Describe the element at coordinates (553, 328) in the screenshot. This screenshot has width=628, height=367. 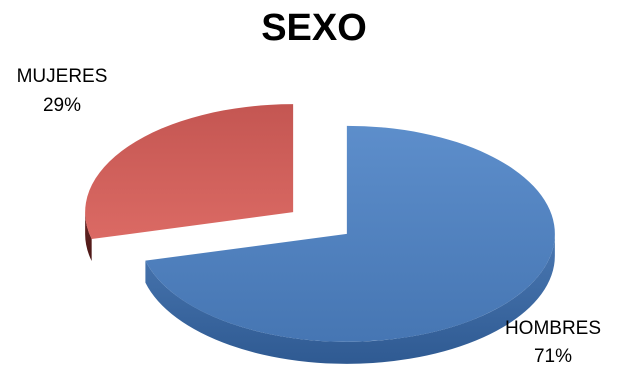
I see `slice-label-hombres-name: HOMBRES` at that location.